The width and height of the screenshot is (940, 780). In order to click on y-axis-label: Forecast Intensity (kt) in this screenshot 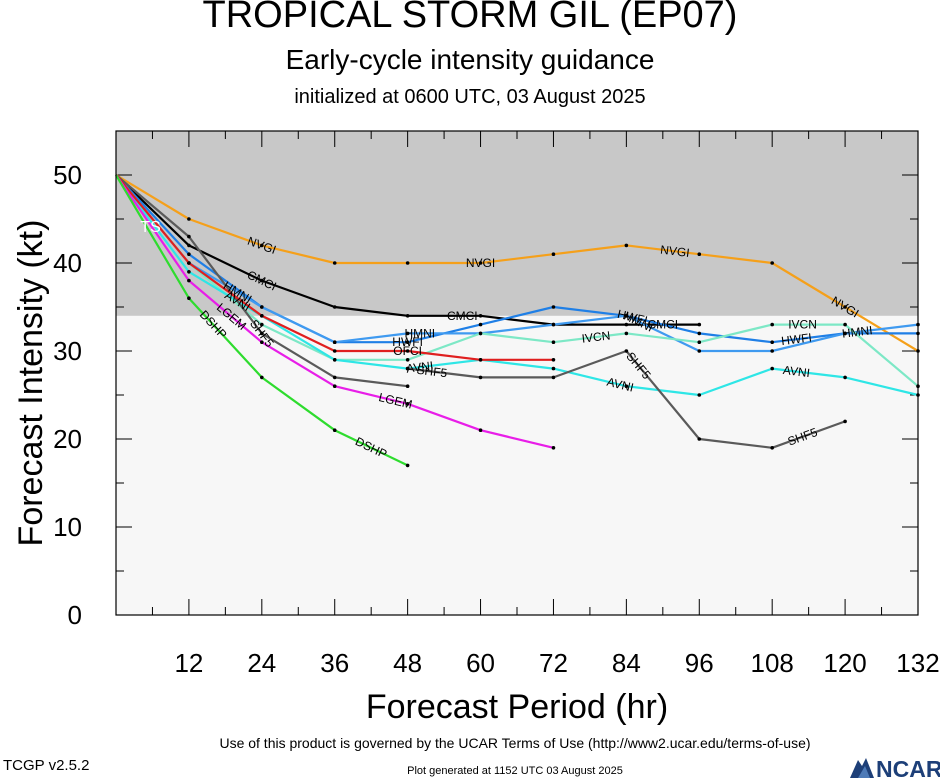, I will do `click(31, 383)`.